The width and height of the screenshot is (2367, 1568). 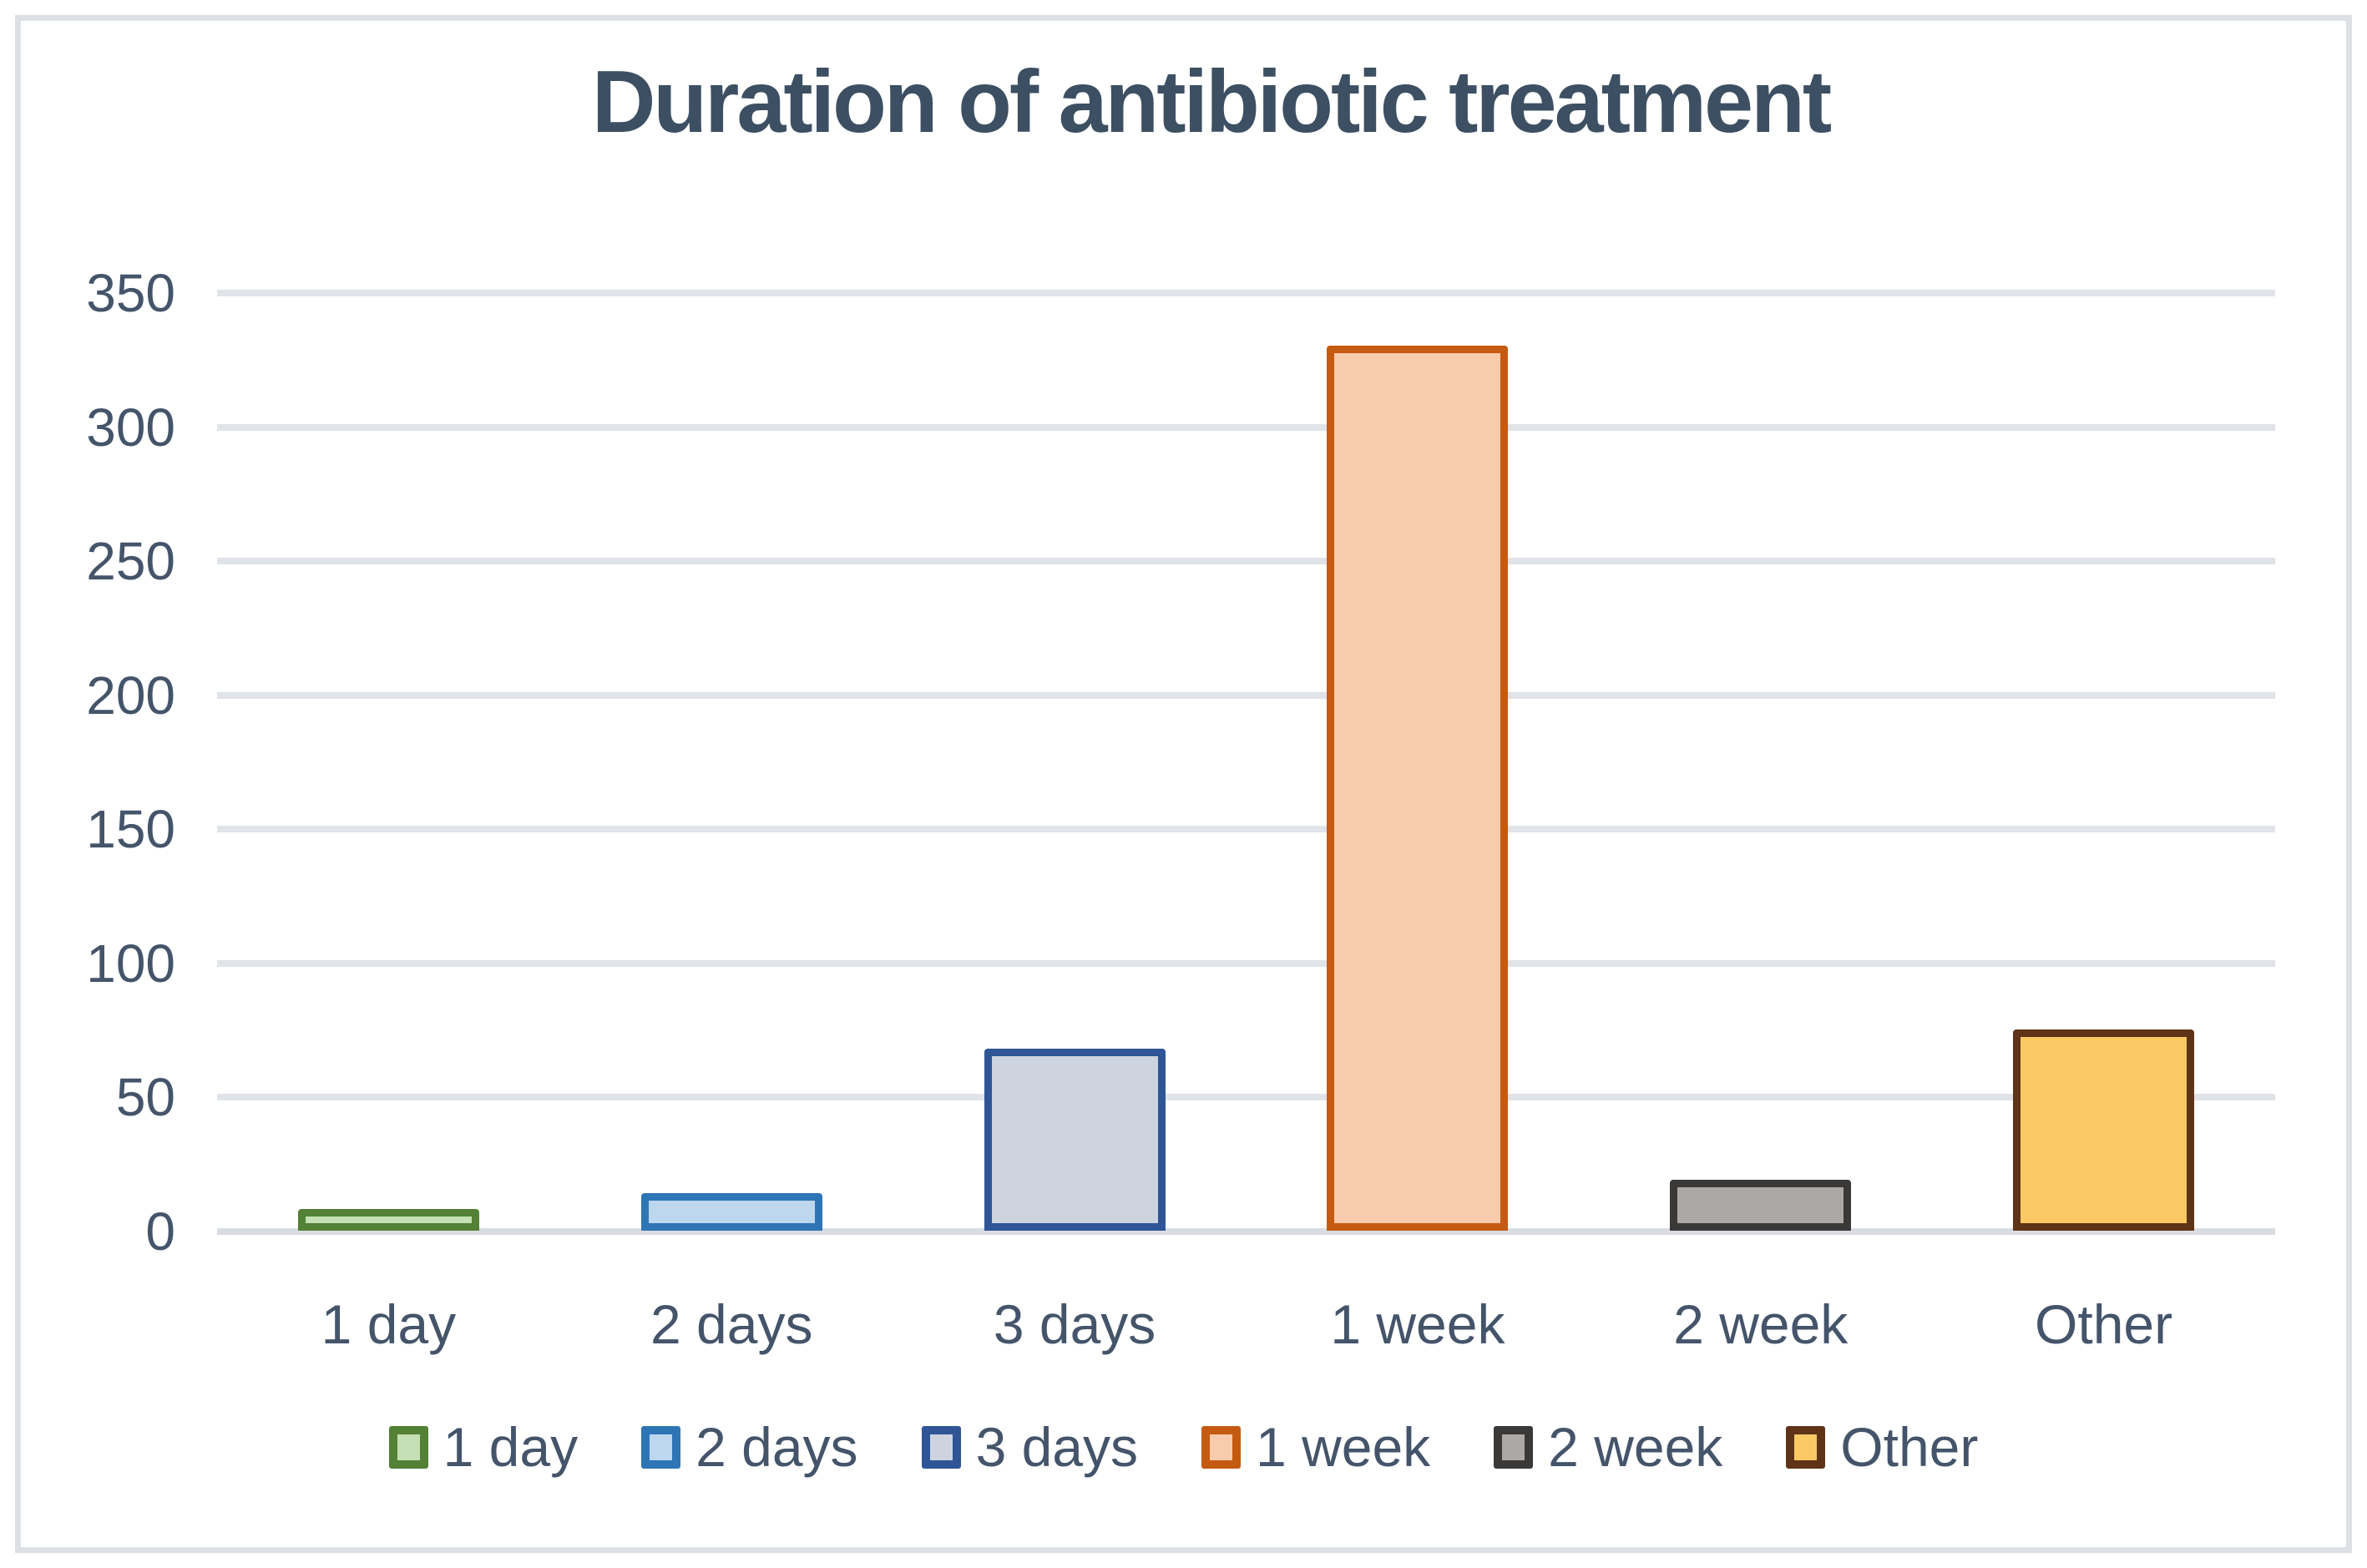 I want to click on legend: 1 day 2 days 3 days 1 week 2 week Other, so click(x=1183, y=1447).